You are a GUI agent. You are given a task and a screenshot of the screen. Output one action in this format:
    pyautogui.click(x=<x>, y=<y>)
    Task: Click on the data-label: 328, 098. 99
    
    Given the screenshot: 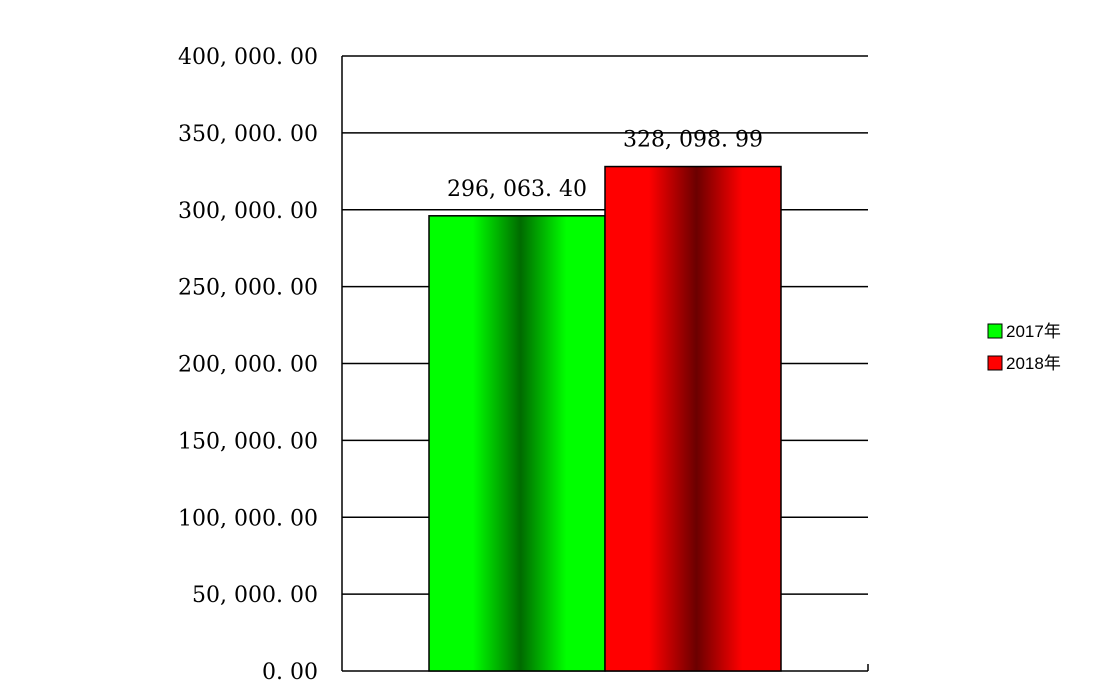 What is the action you would take?
    pyautogui.click(x=693, y=140)
    